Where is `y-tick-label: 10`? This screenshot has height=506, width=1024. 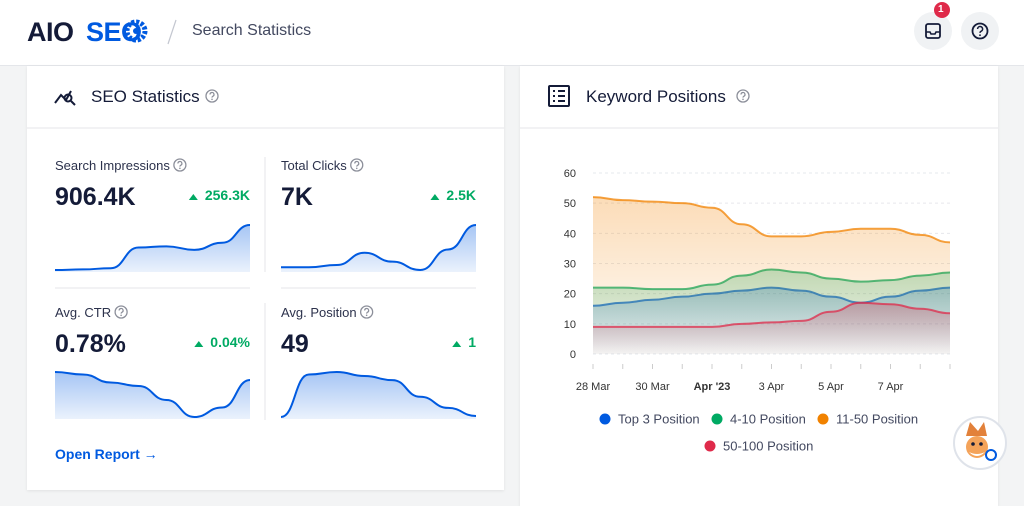 y-tick-label: 10 is located at coordinates (570, 325).